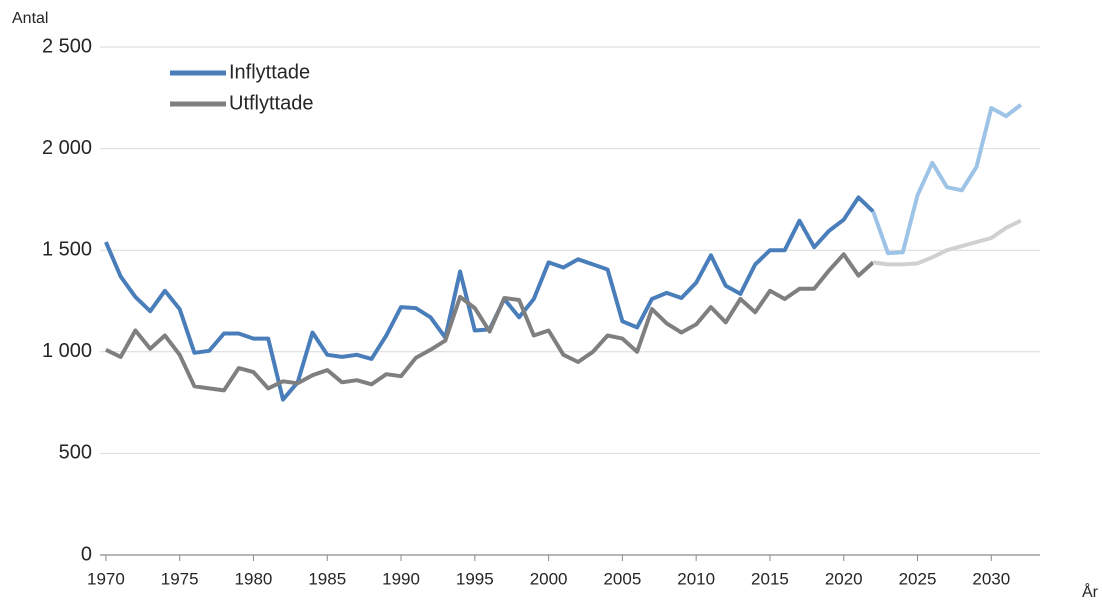 The width and height of the screenshot is (1102, 601). I want to click on x-tick-label: 2015, so click(770, 578).